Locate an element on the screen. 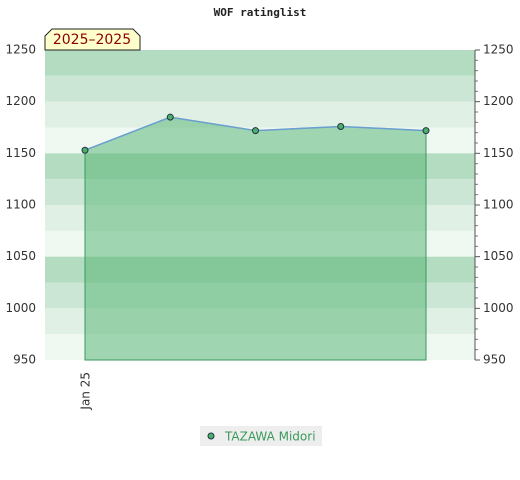  y-tick-label-right: 1200 is located at coordinates (498, 101).